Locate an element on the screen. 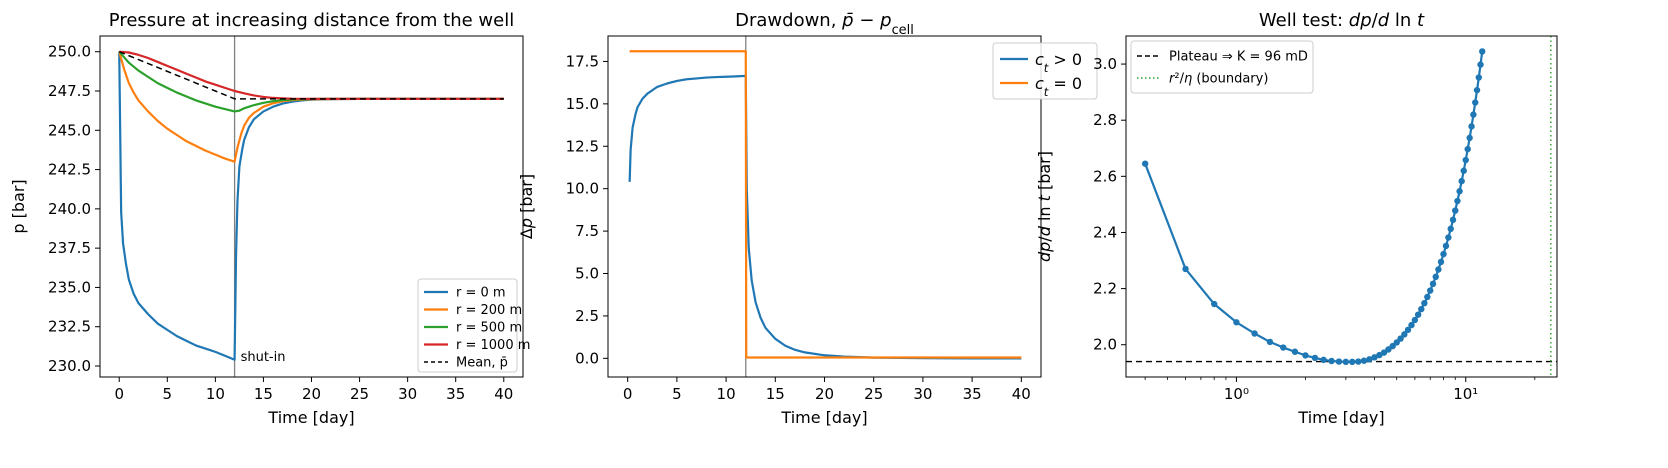  y-axis-label: dp/d ln t [bar] is located at coordinates (1044, 206).